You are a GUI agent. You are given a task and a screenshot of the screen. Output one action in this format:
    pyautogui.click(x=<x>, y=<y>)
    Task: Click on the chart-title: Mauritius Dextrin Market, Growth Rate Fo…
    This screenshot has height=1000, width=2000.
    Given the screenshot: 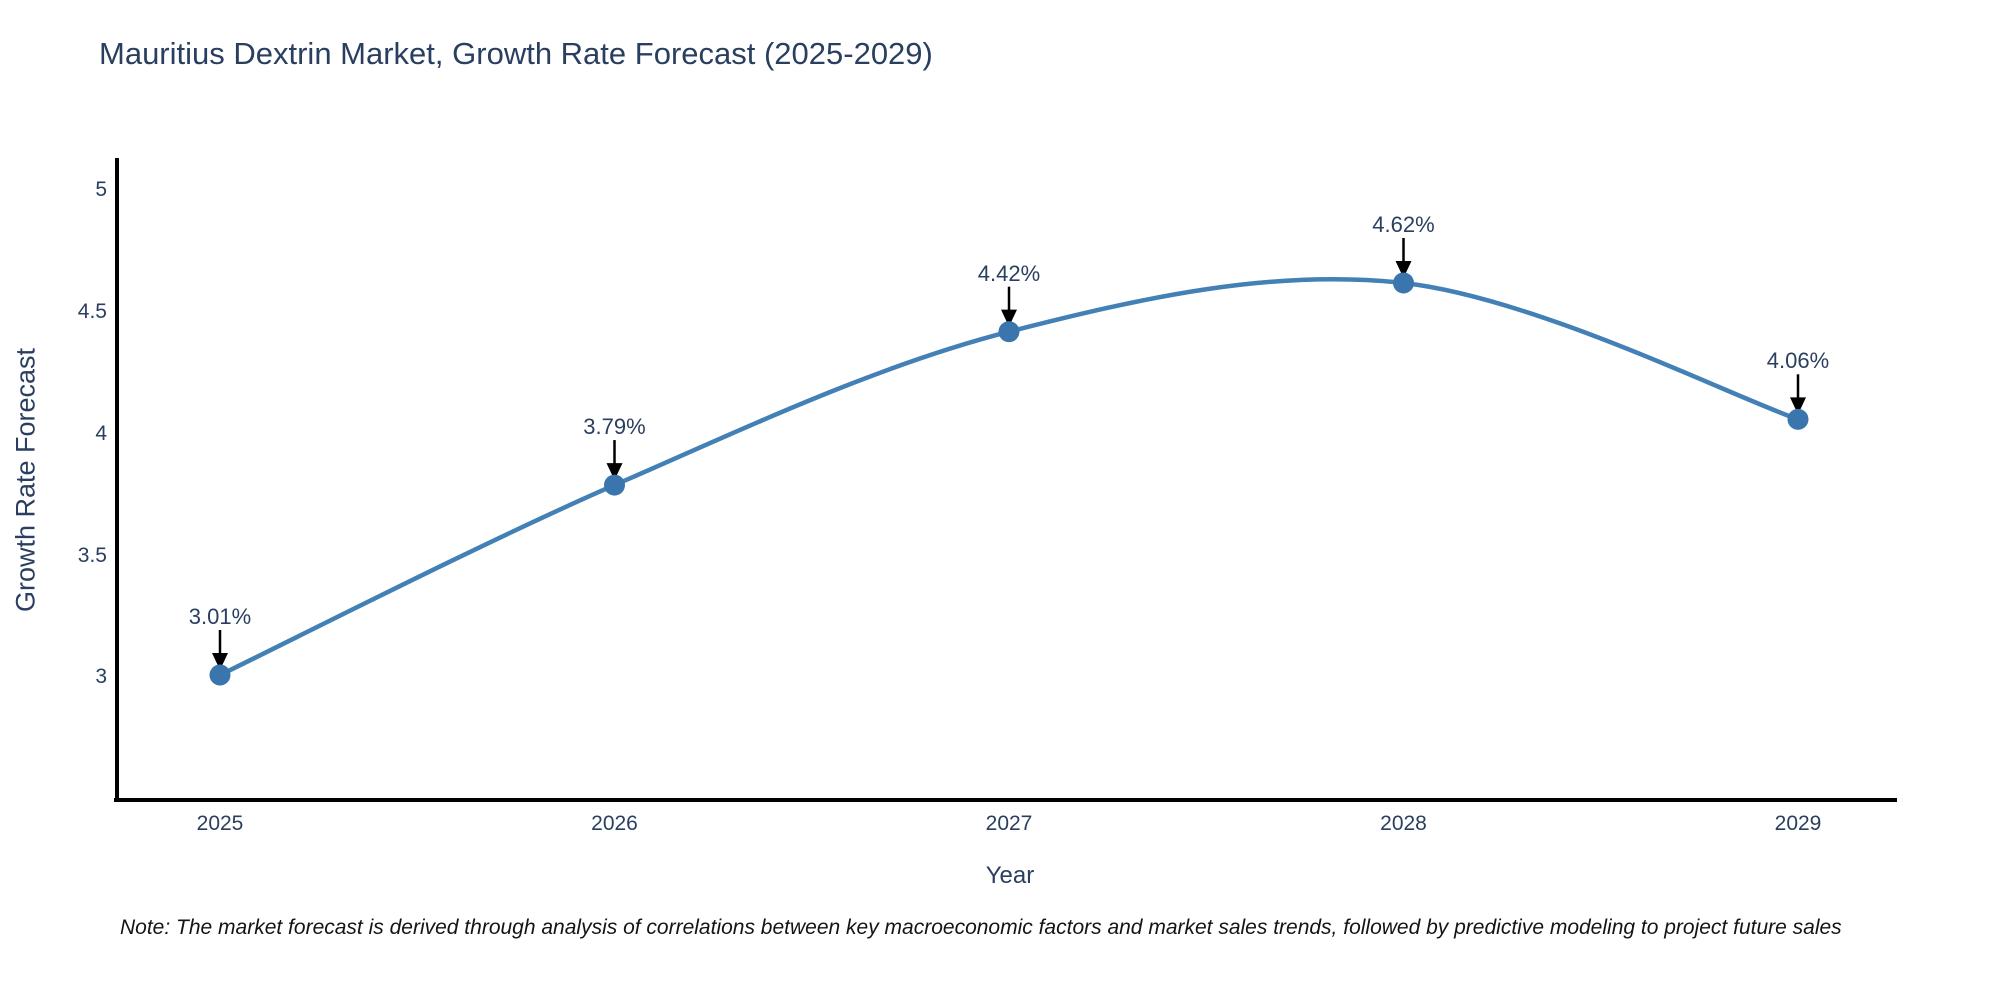 What is the action you would take?
    pyautogui.click(x=516, y=53)
    